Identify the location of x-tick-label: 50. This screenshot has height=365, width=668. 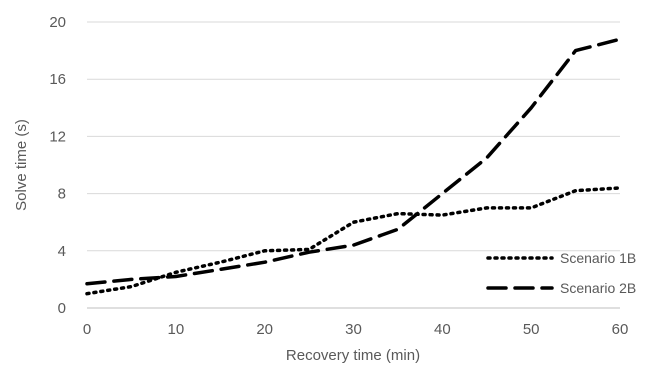
(531, 329).